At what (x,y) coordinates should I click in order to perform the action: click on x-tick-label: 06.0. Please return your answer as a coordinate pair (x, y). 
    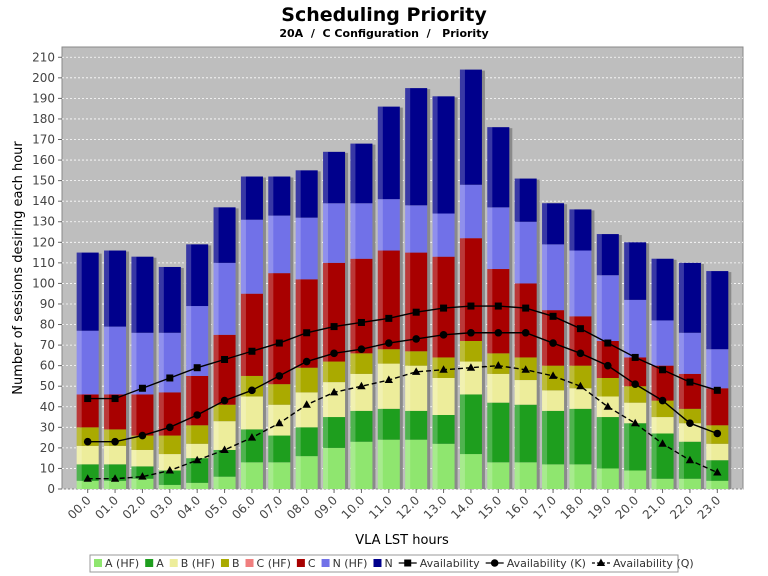
    Looking at the image, I should click on (243, 507).